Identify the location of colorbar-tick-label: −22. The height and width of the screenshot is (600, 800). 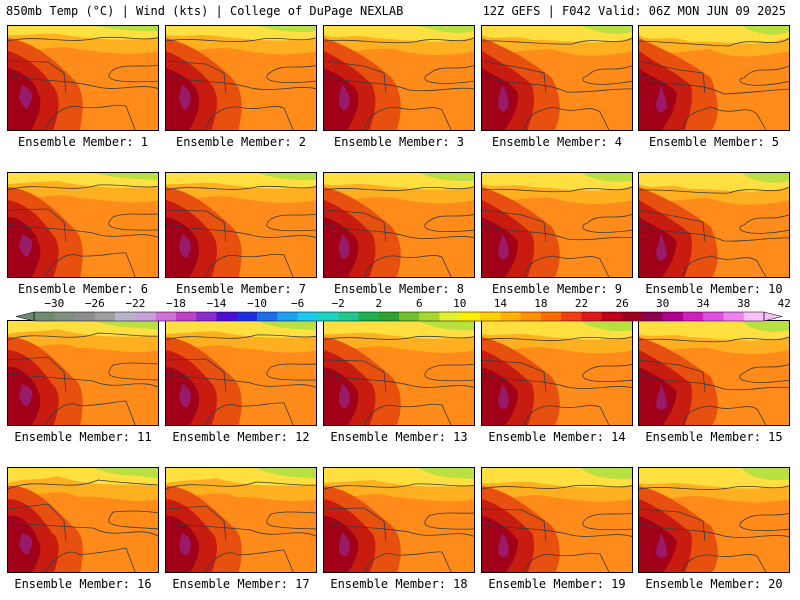
(135, 303).